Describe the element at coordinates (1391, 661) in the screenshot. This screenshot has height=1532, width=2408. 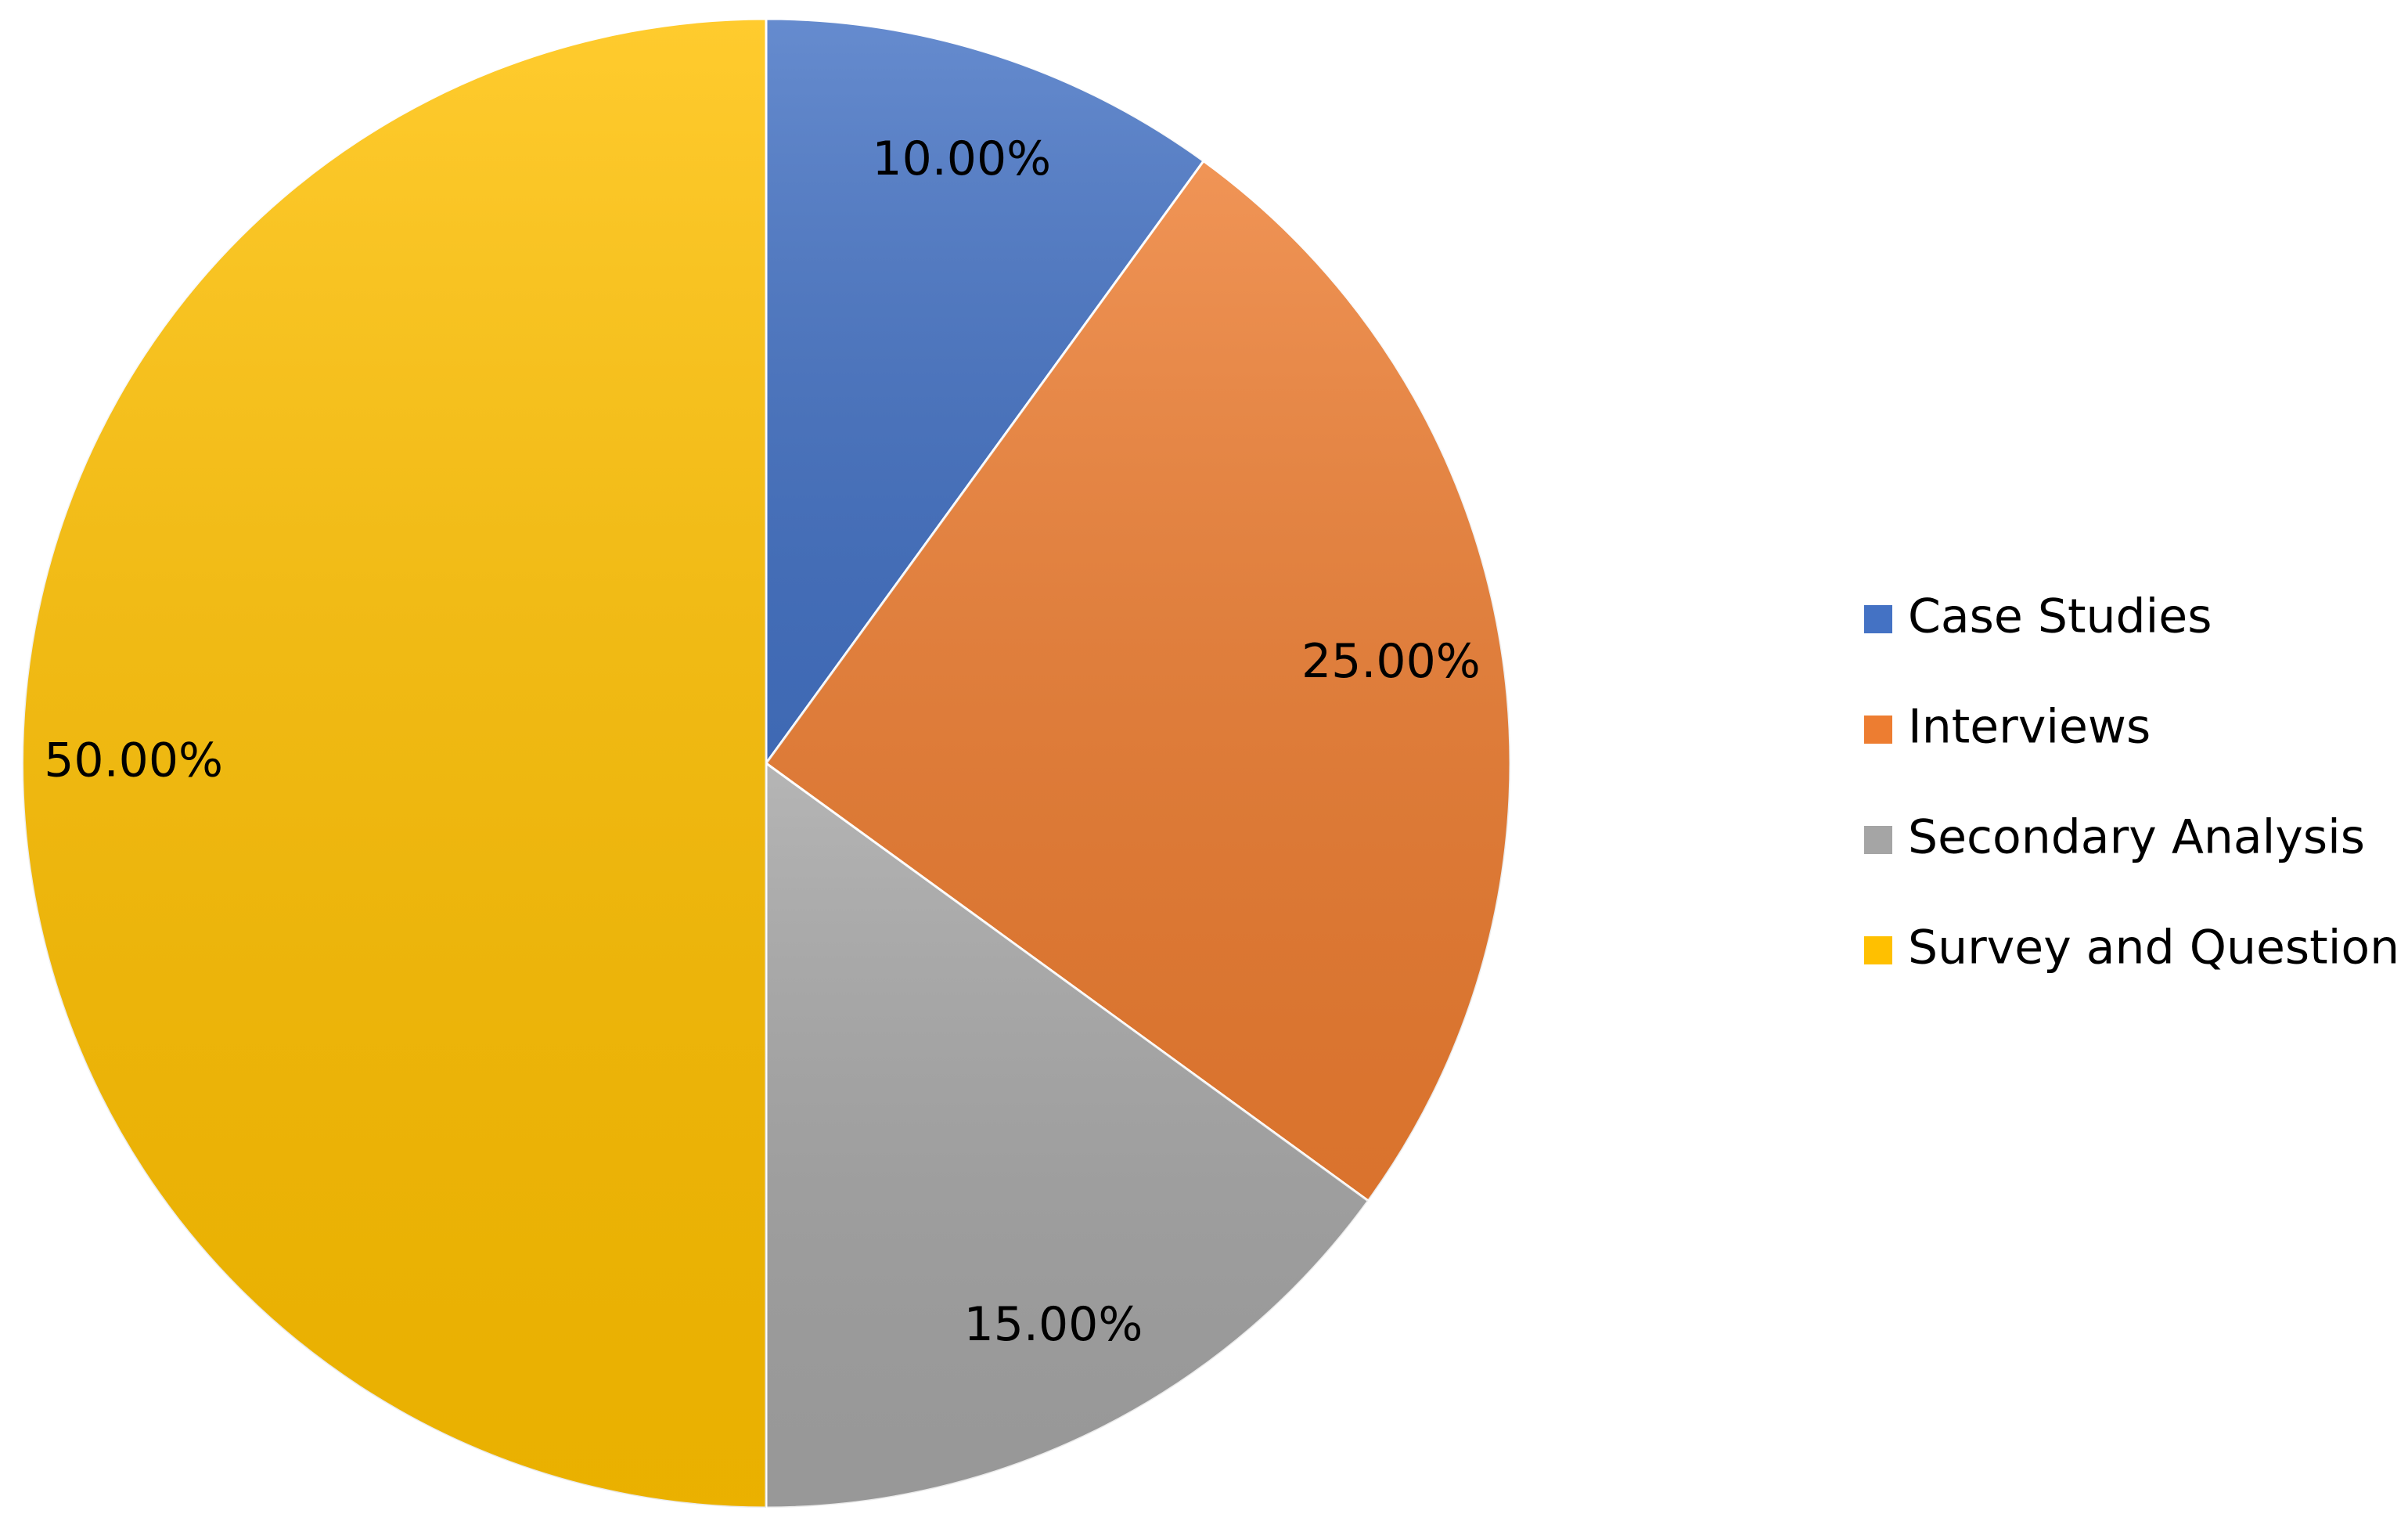
I see `data-label: 25.00%` at that location.